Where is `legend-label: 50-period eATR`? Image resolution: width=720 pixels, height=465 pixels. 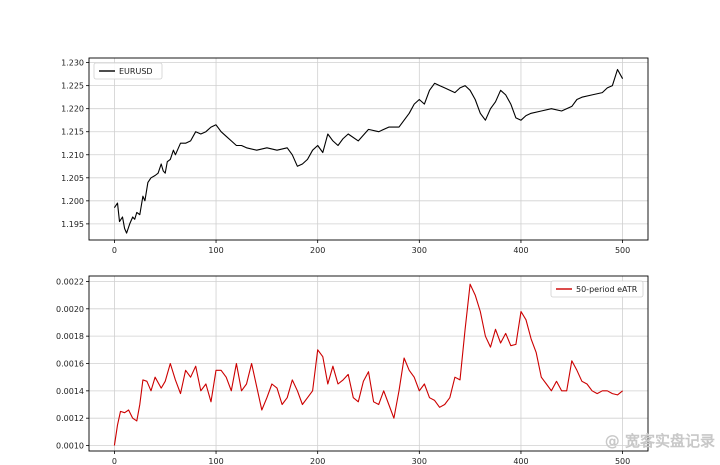
legend-label: 50-period eATR is located at coordinates (607, 289).